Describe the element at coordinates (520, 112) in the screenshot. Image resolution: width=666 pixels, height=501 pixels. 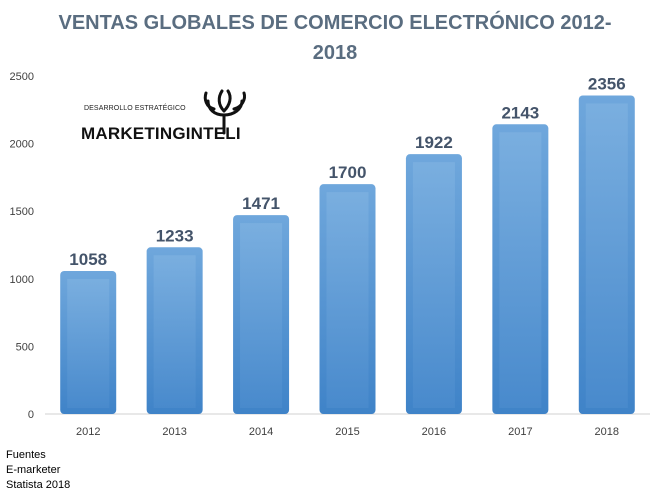
I see `data-label: 2143` at that location.